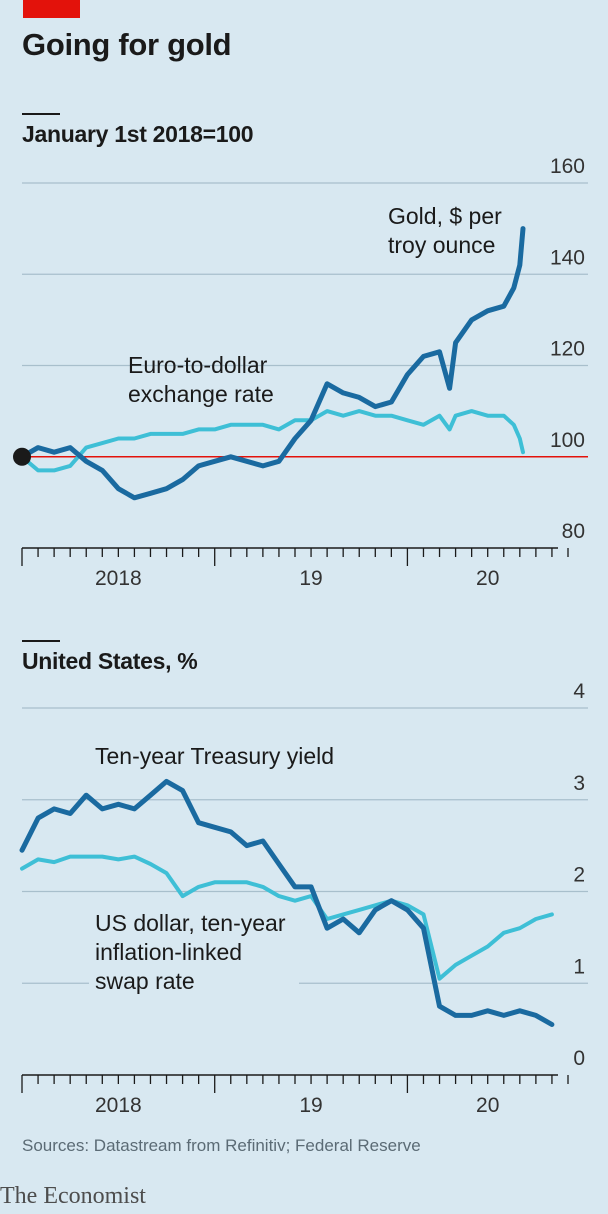  Describe the element at coordinates (201, 379) in the screenshot. I see `series-annotation: Euro-to-dollar exchange rate` at that location.